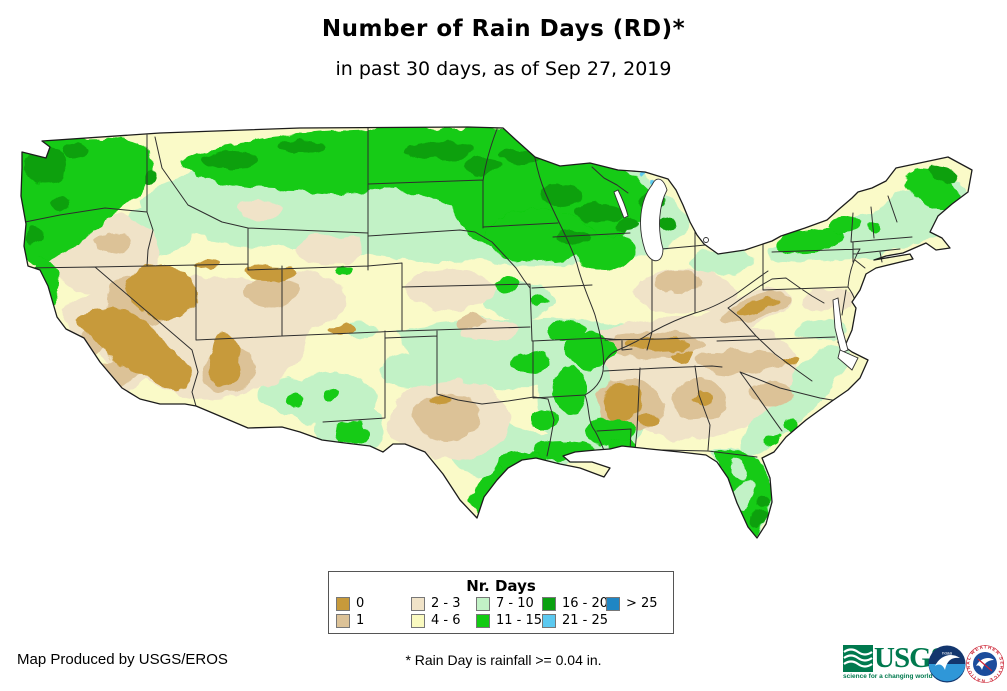  I want to click on legend-item: 11 - 15, so click(509, 620).